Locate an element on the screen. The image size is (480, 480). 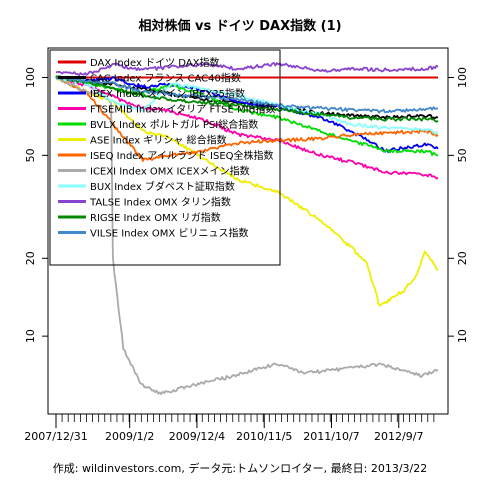
y-tick-label-right: 100 is located at coordinates (462, 77).